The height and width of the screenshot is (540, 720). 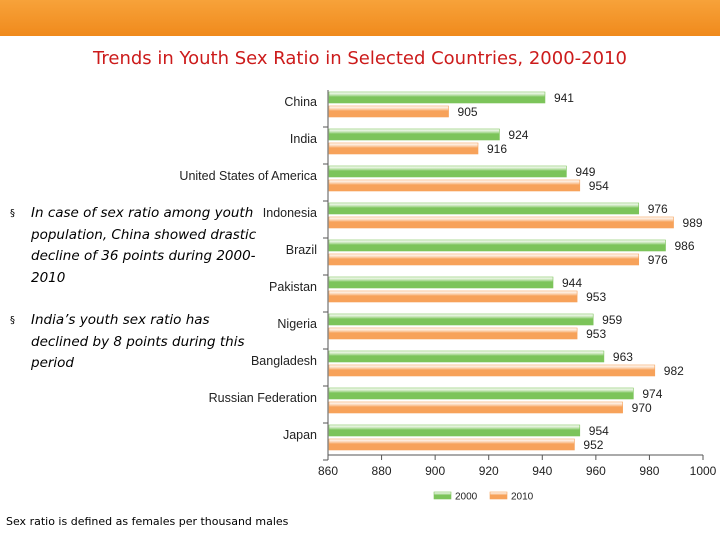 What do you see at coordinates (498, 495) in the screenshot?
I see `legend-swatch-2010` at bounding box center [498, 495].